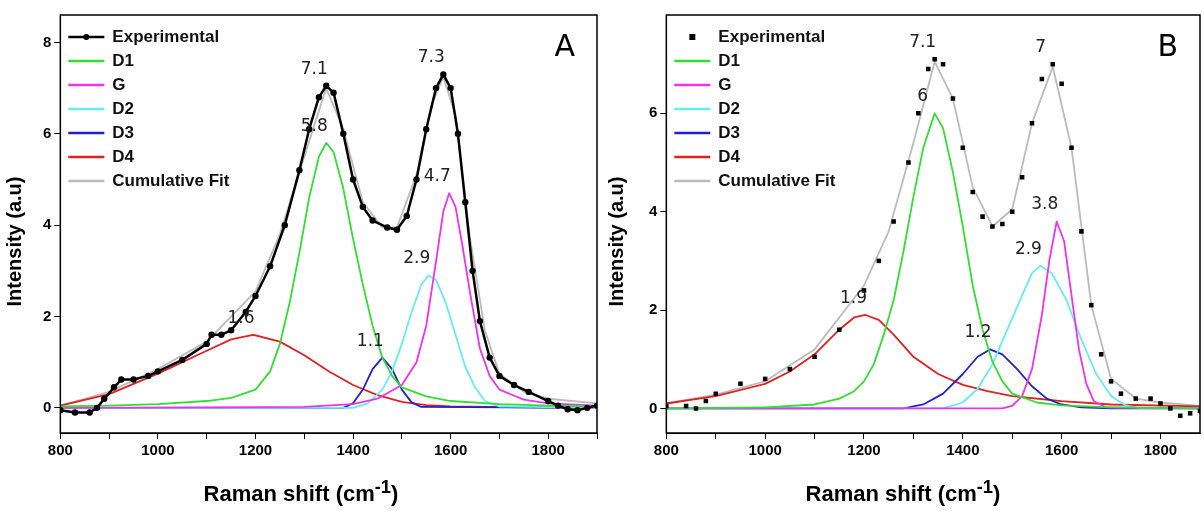 Image resolution: width=1204 pixels, height=511 pixels. Describe the element at coordinates (923, 95) in the screenshot. I see `annotation: 6` at that location.